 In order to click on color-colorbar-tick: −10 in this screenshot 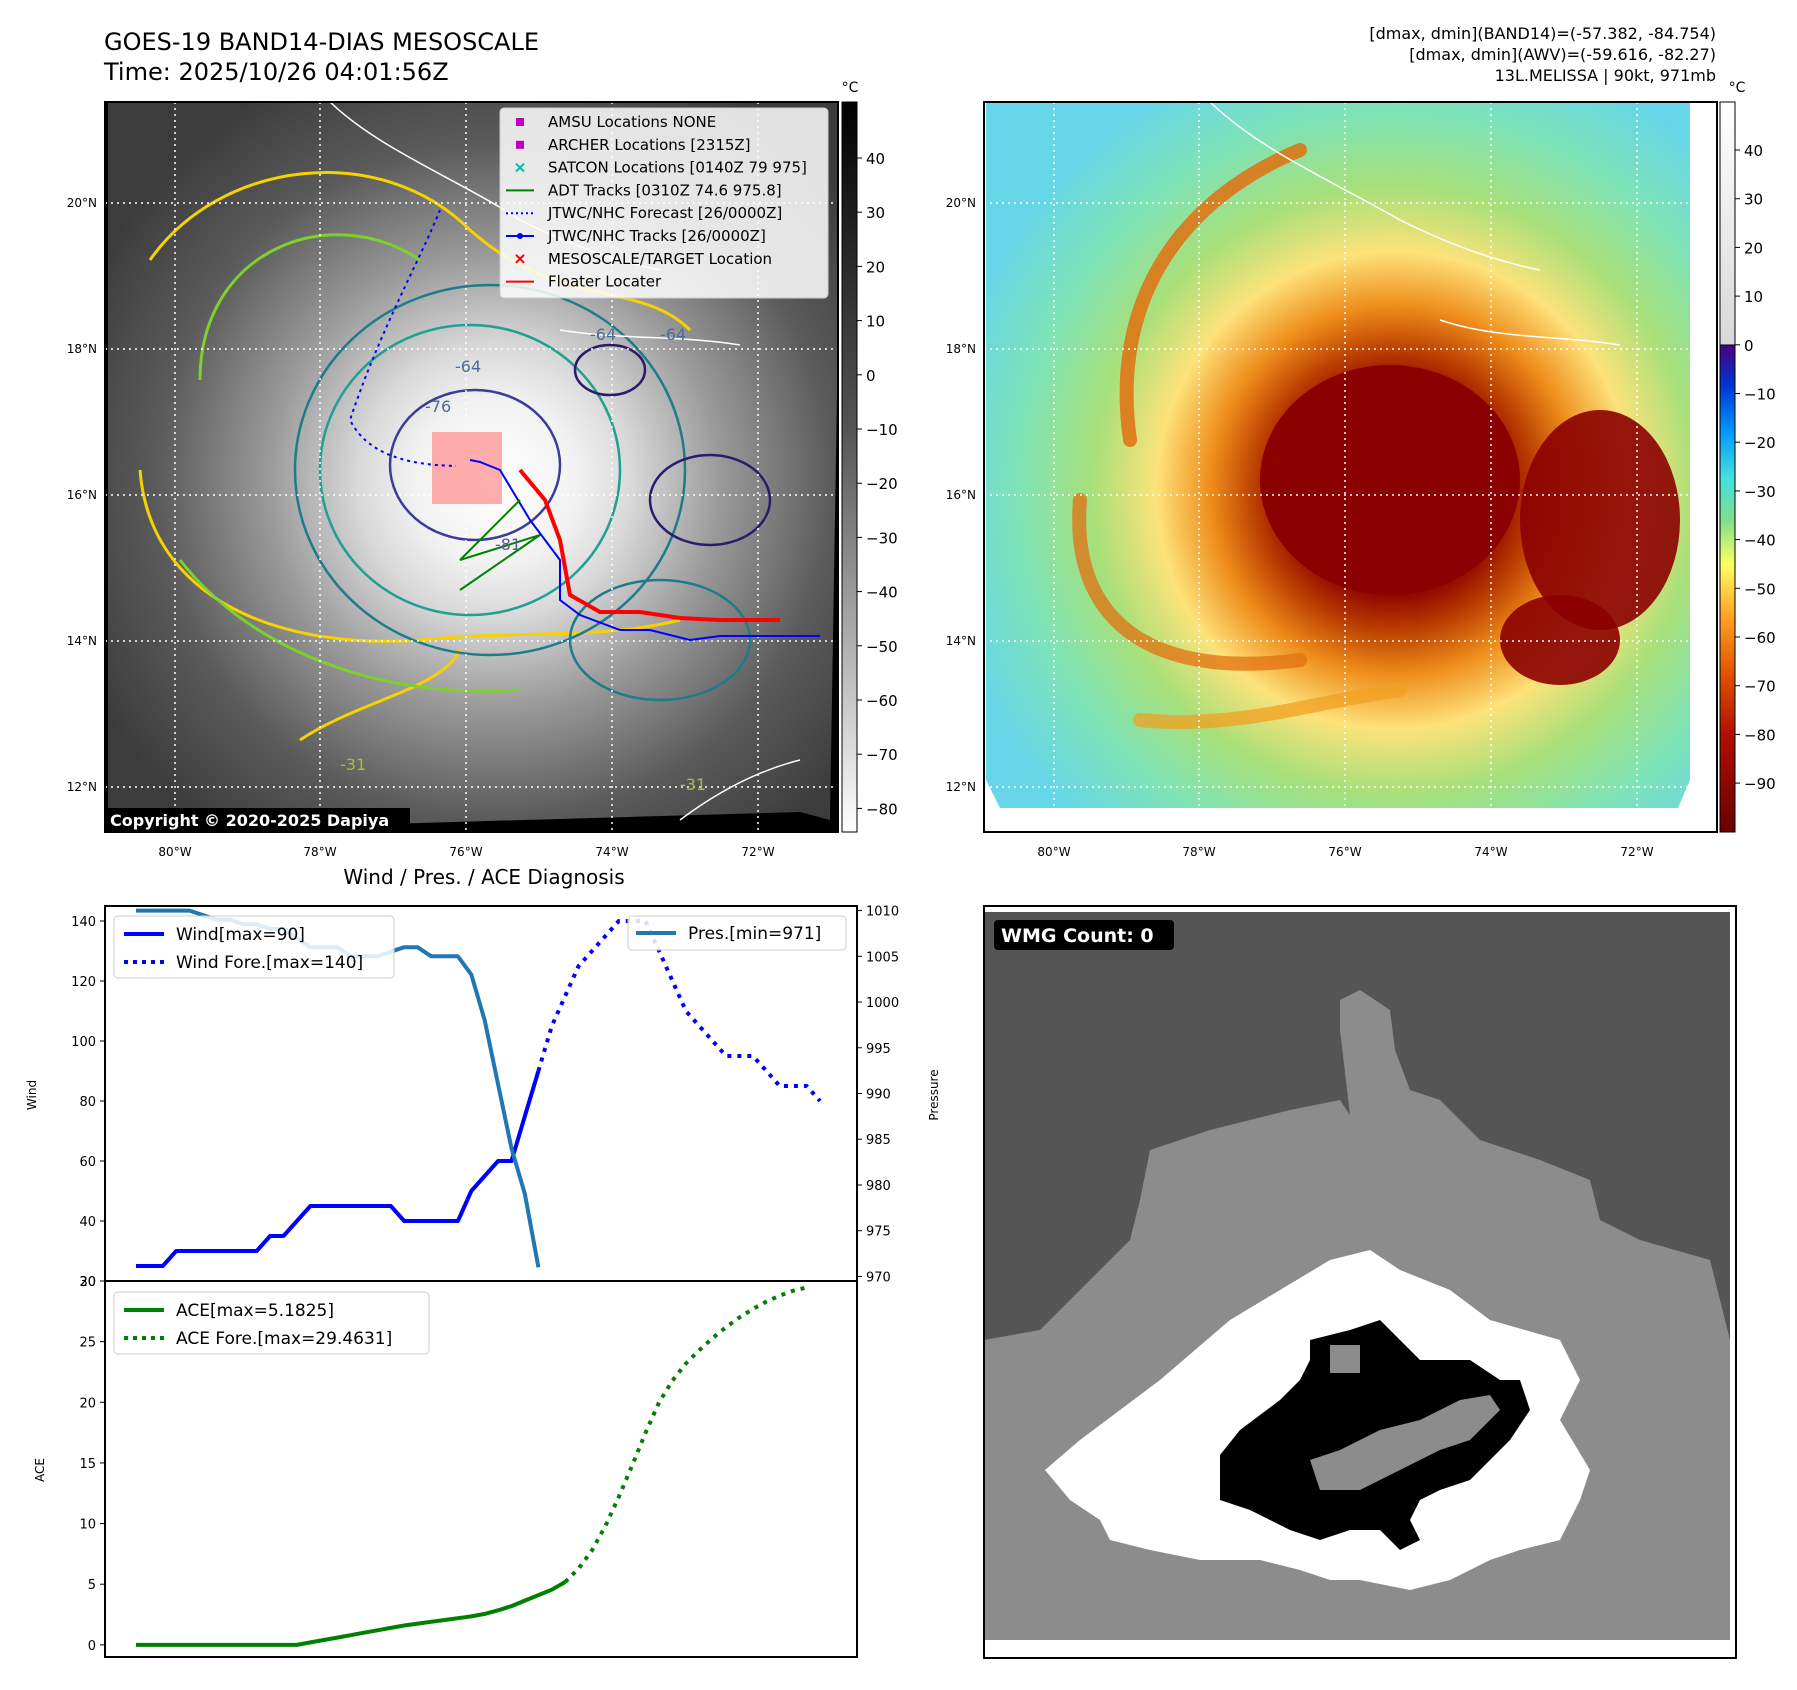, I will do `click(1760, 395)`.